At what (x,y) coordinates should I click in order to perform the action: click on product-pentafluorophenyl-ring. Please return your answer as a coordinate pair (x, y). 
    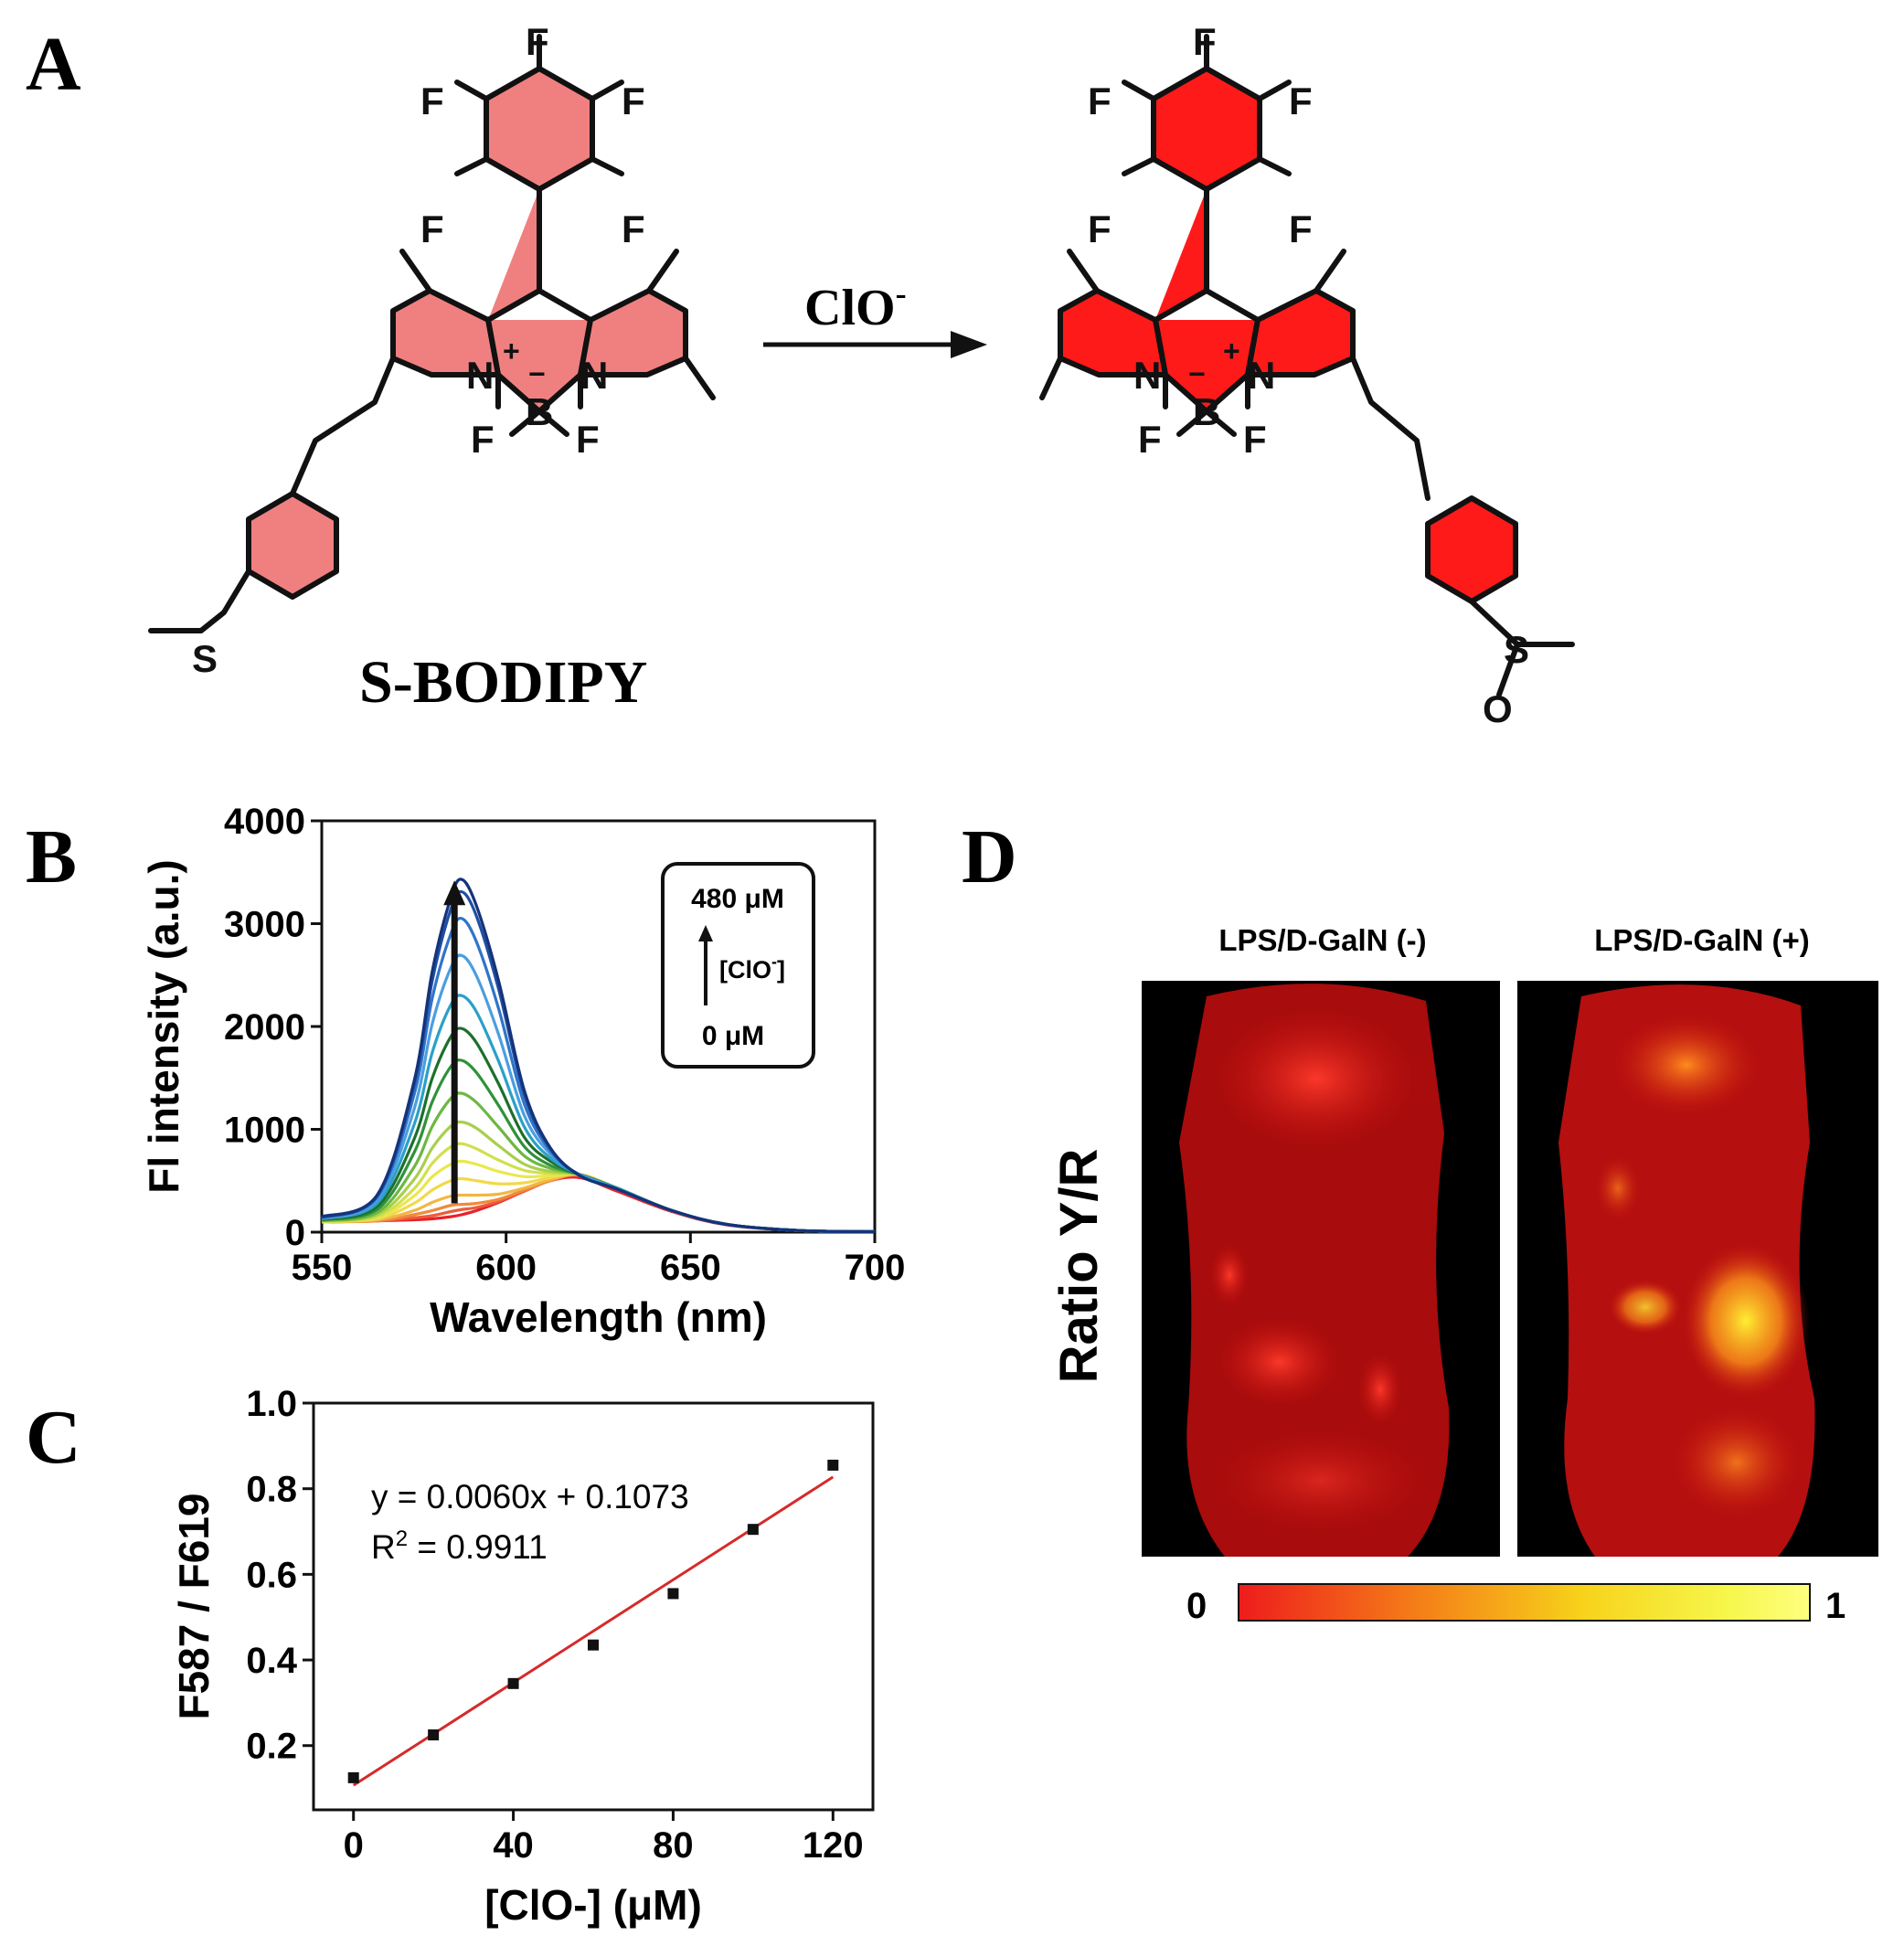
    Looking at the image, I should click on (1206, 129).